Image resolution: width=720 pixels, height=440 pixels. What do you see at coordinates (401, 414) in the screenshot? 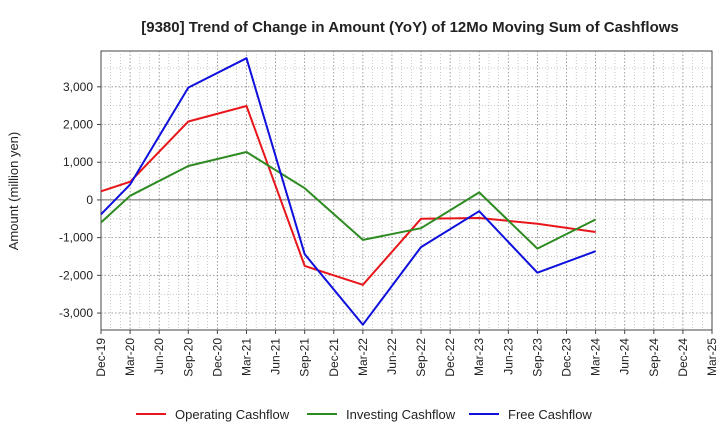
I see `legend-label: Investing Cashflow` at bounding box center [401, 414].